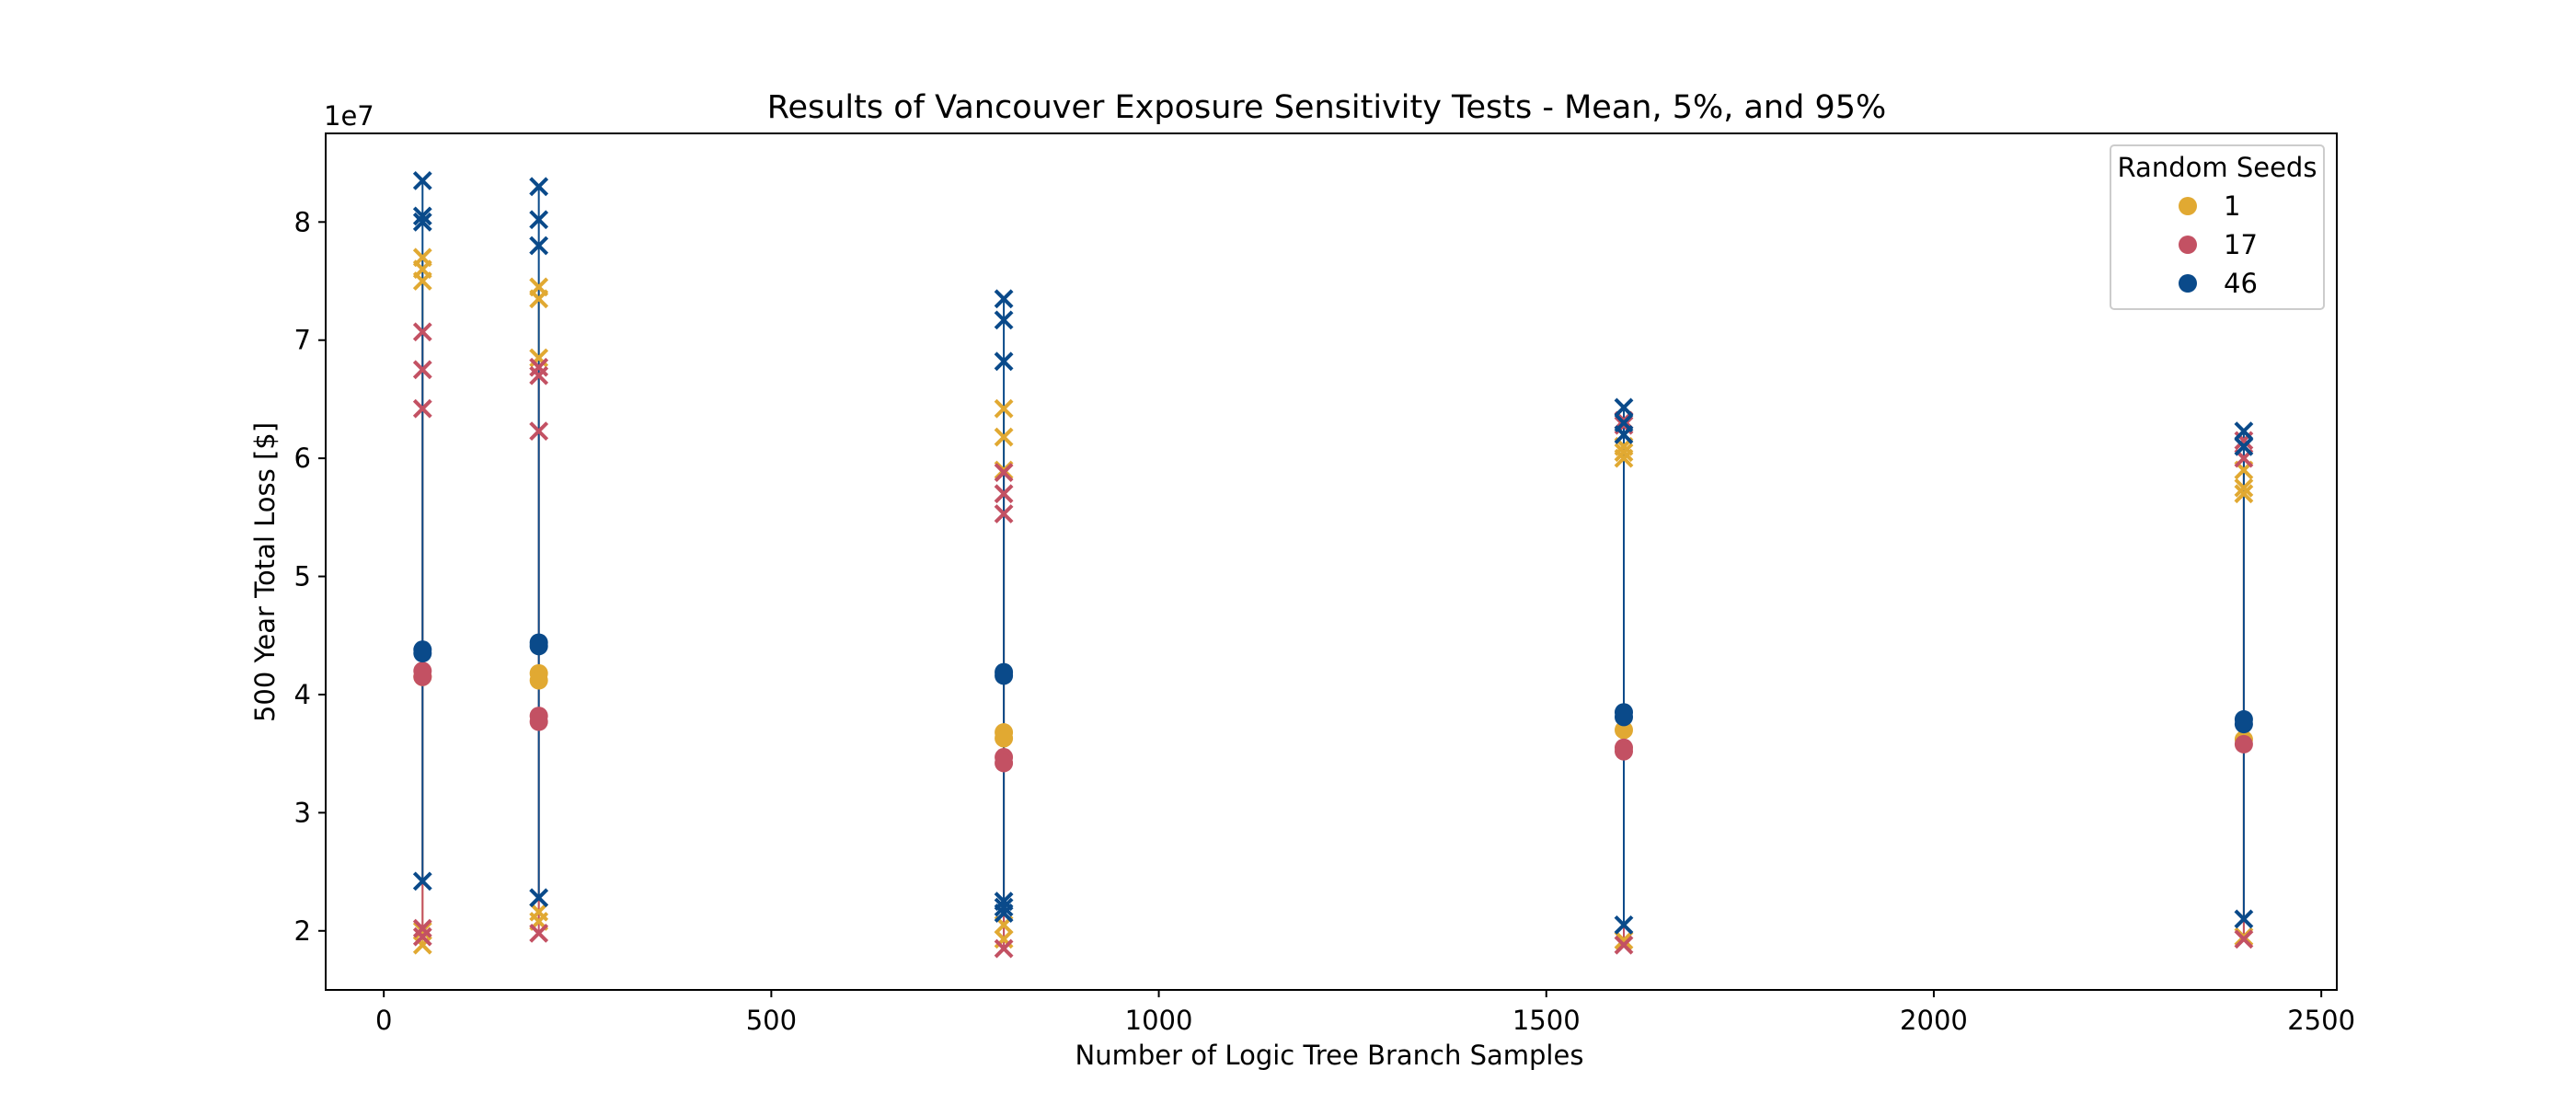 This screenshot has width=2576, height=1104. I want to click on x-tick-label: 0, so click(383, 1020).